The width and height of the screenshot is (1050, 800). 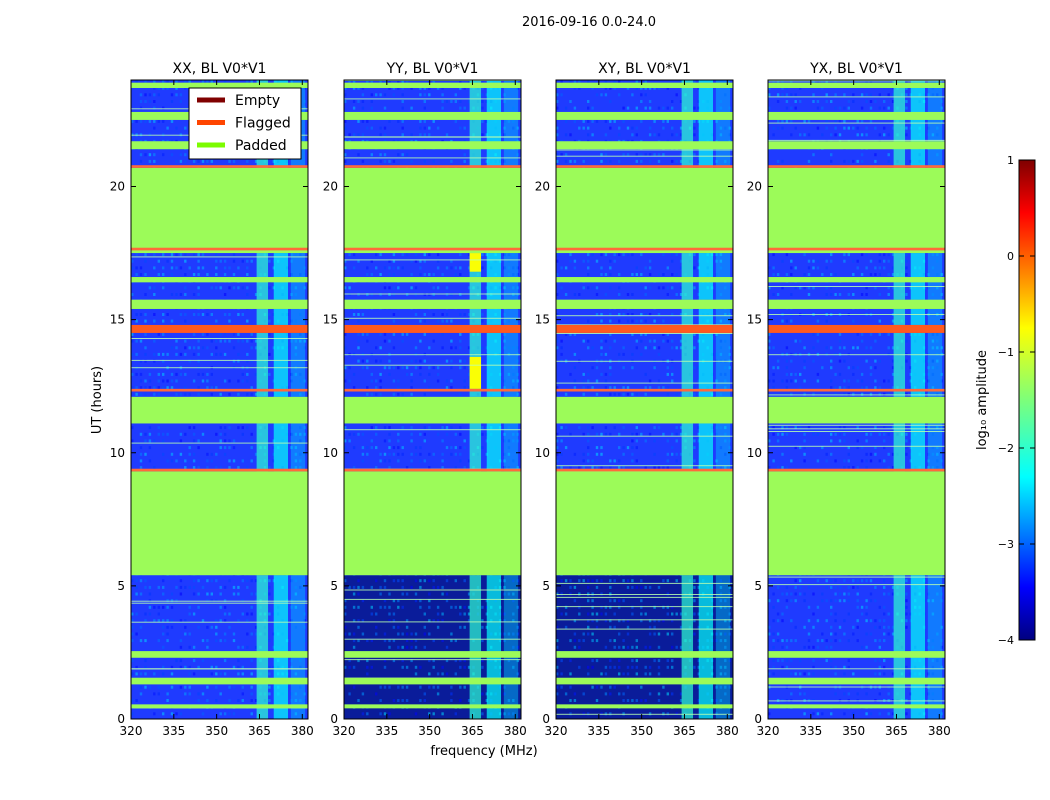 What do you see at coordinates (432, 399) in the screenshot?
I see `spectrogram` at bounding box center [432, 399].